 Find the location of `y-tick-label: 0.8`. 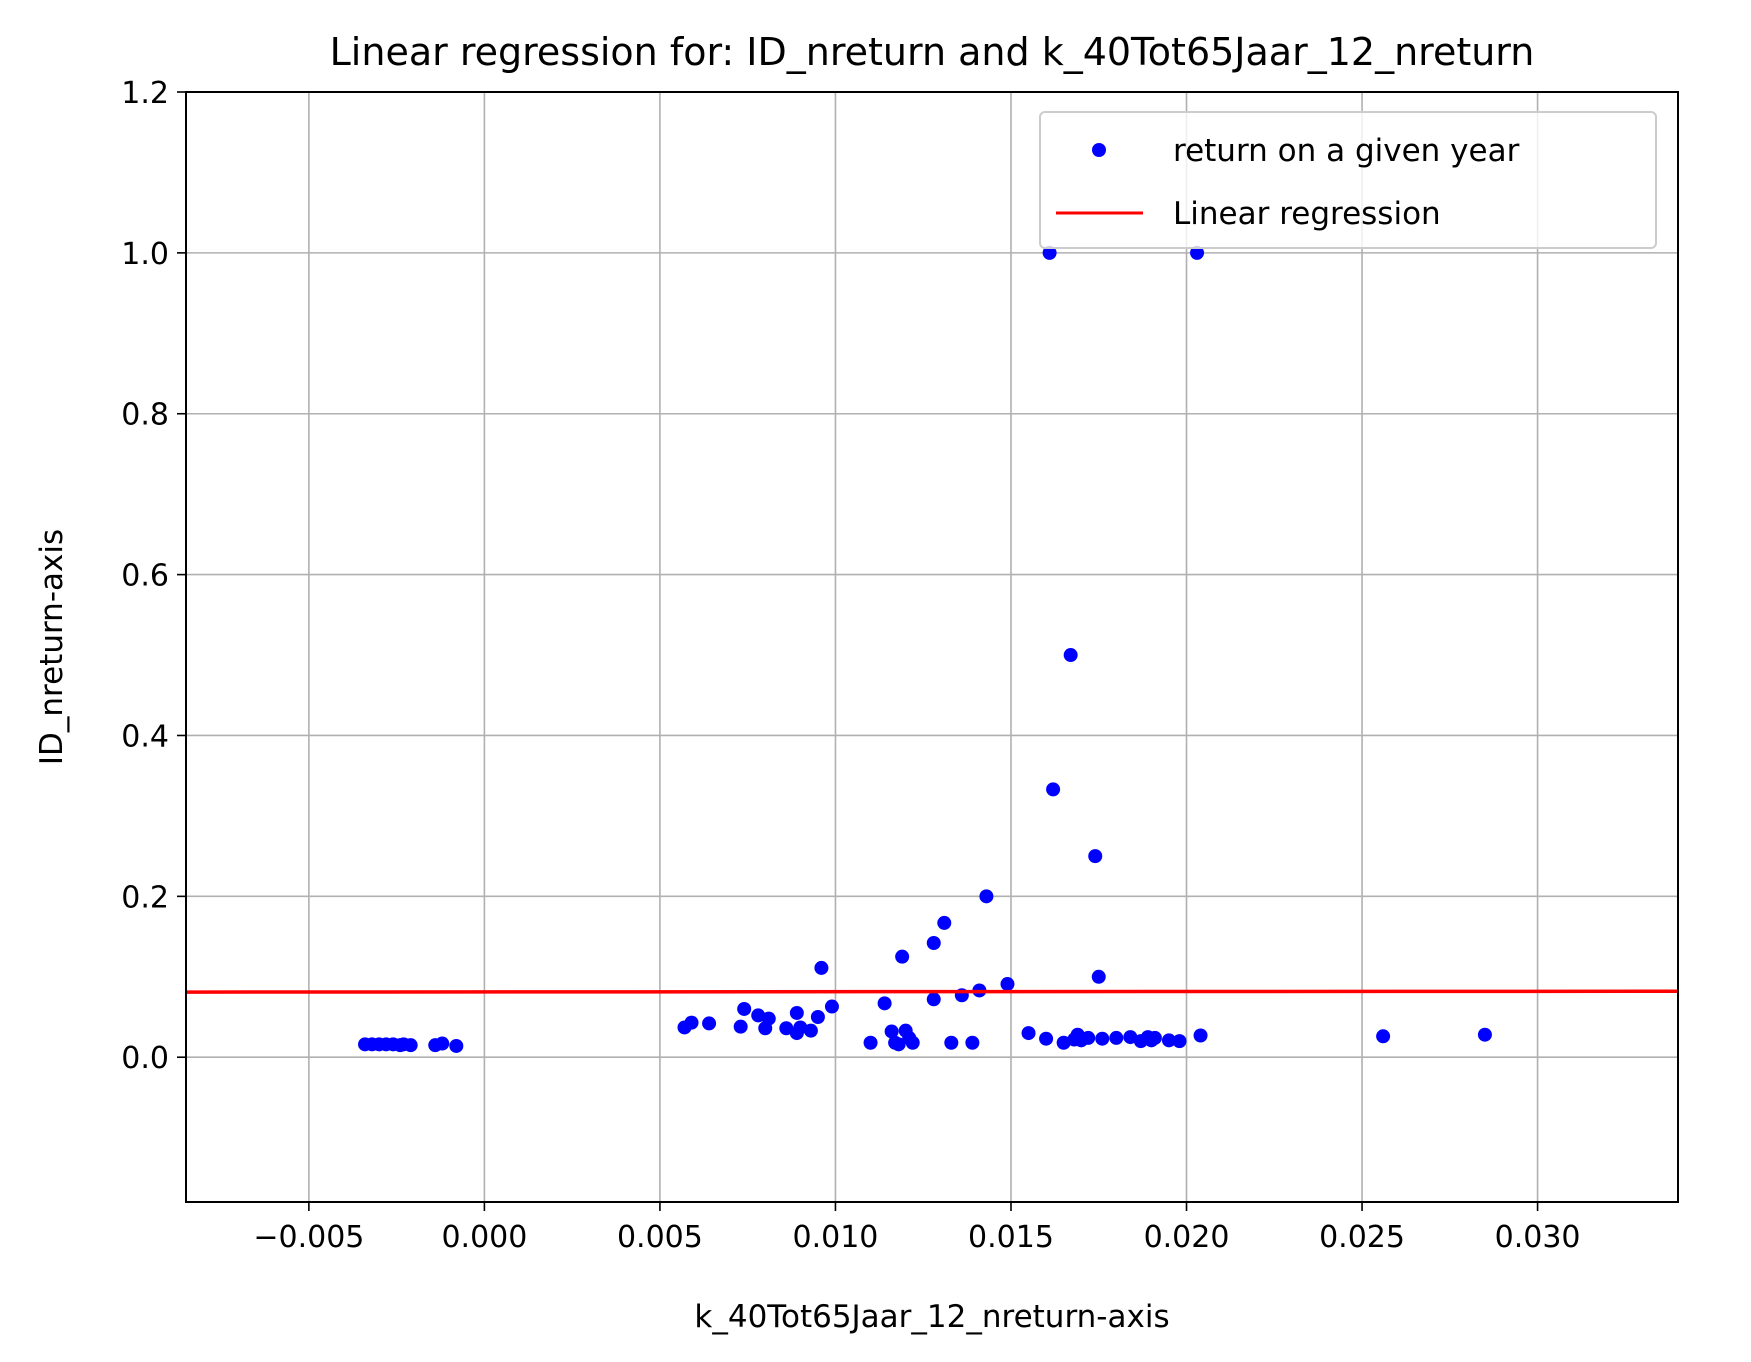

y-tick-label: 0.8 is located at coordinates (145, 415).